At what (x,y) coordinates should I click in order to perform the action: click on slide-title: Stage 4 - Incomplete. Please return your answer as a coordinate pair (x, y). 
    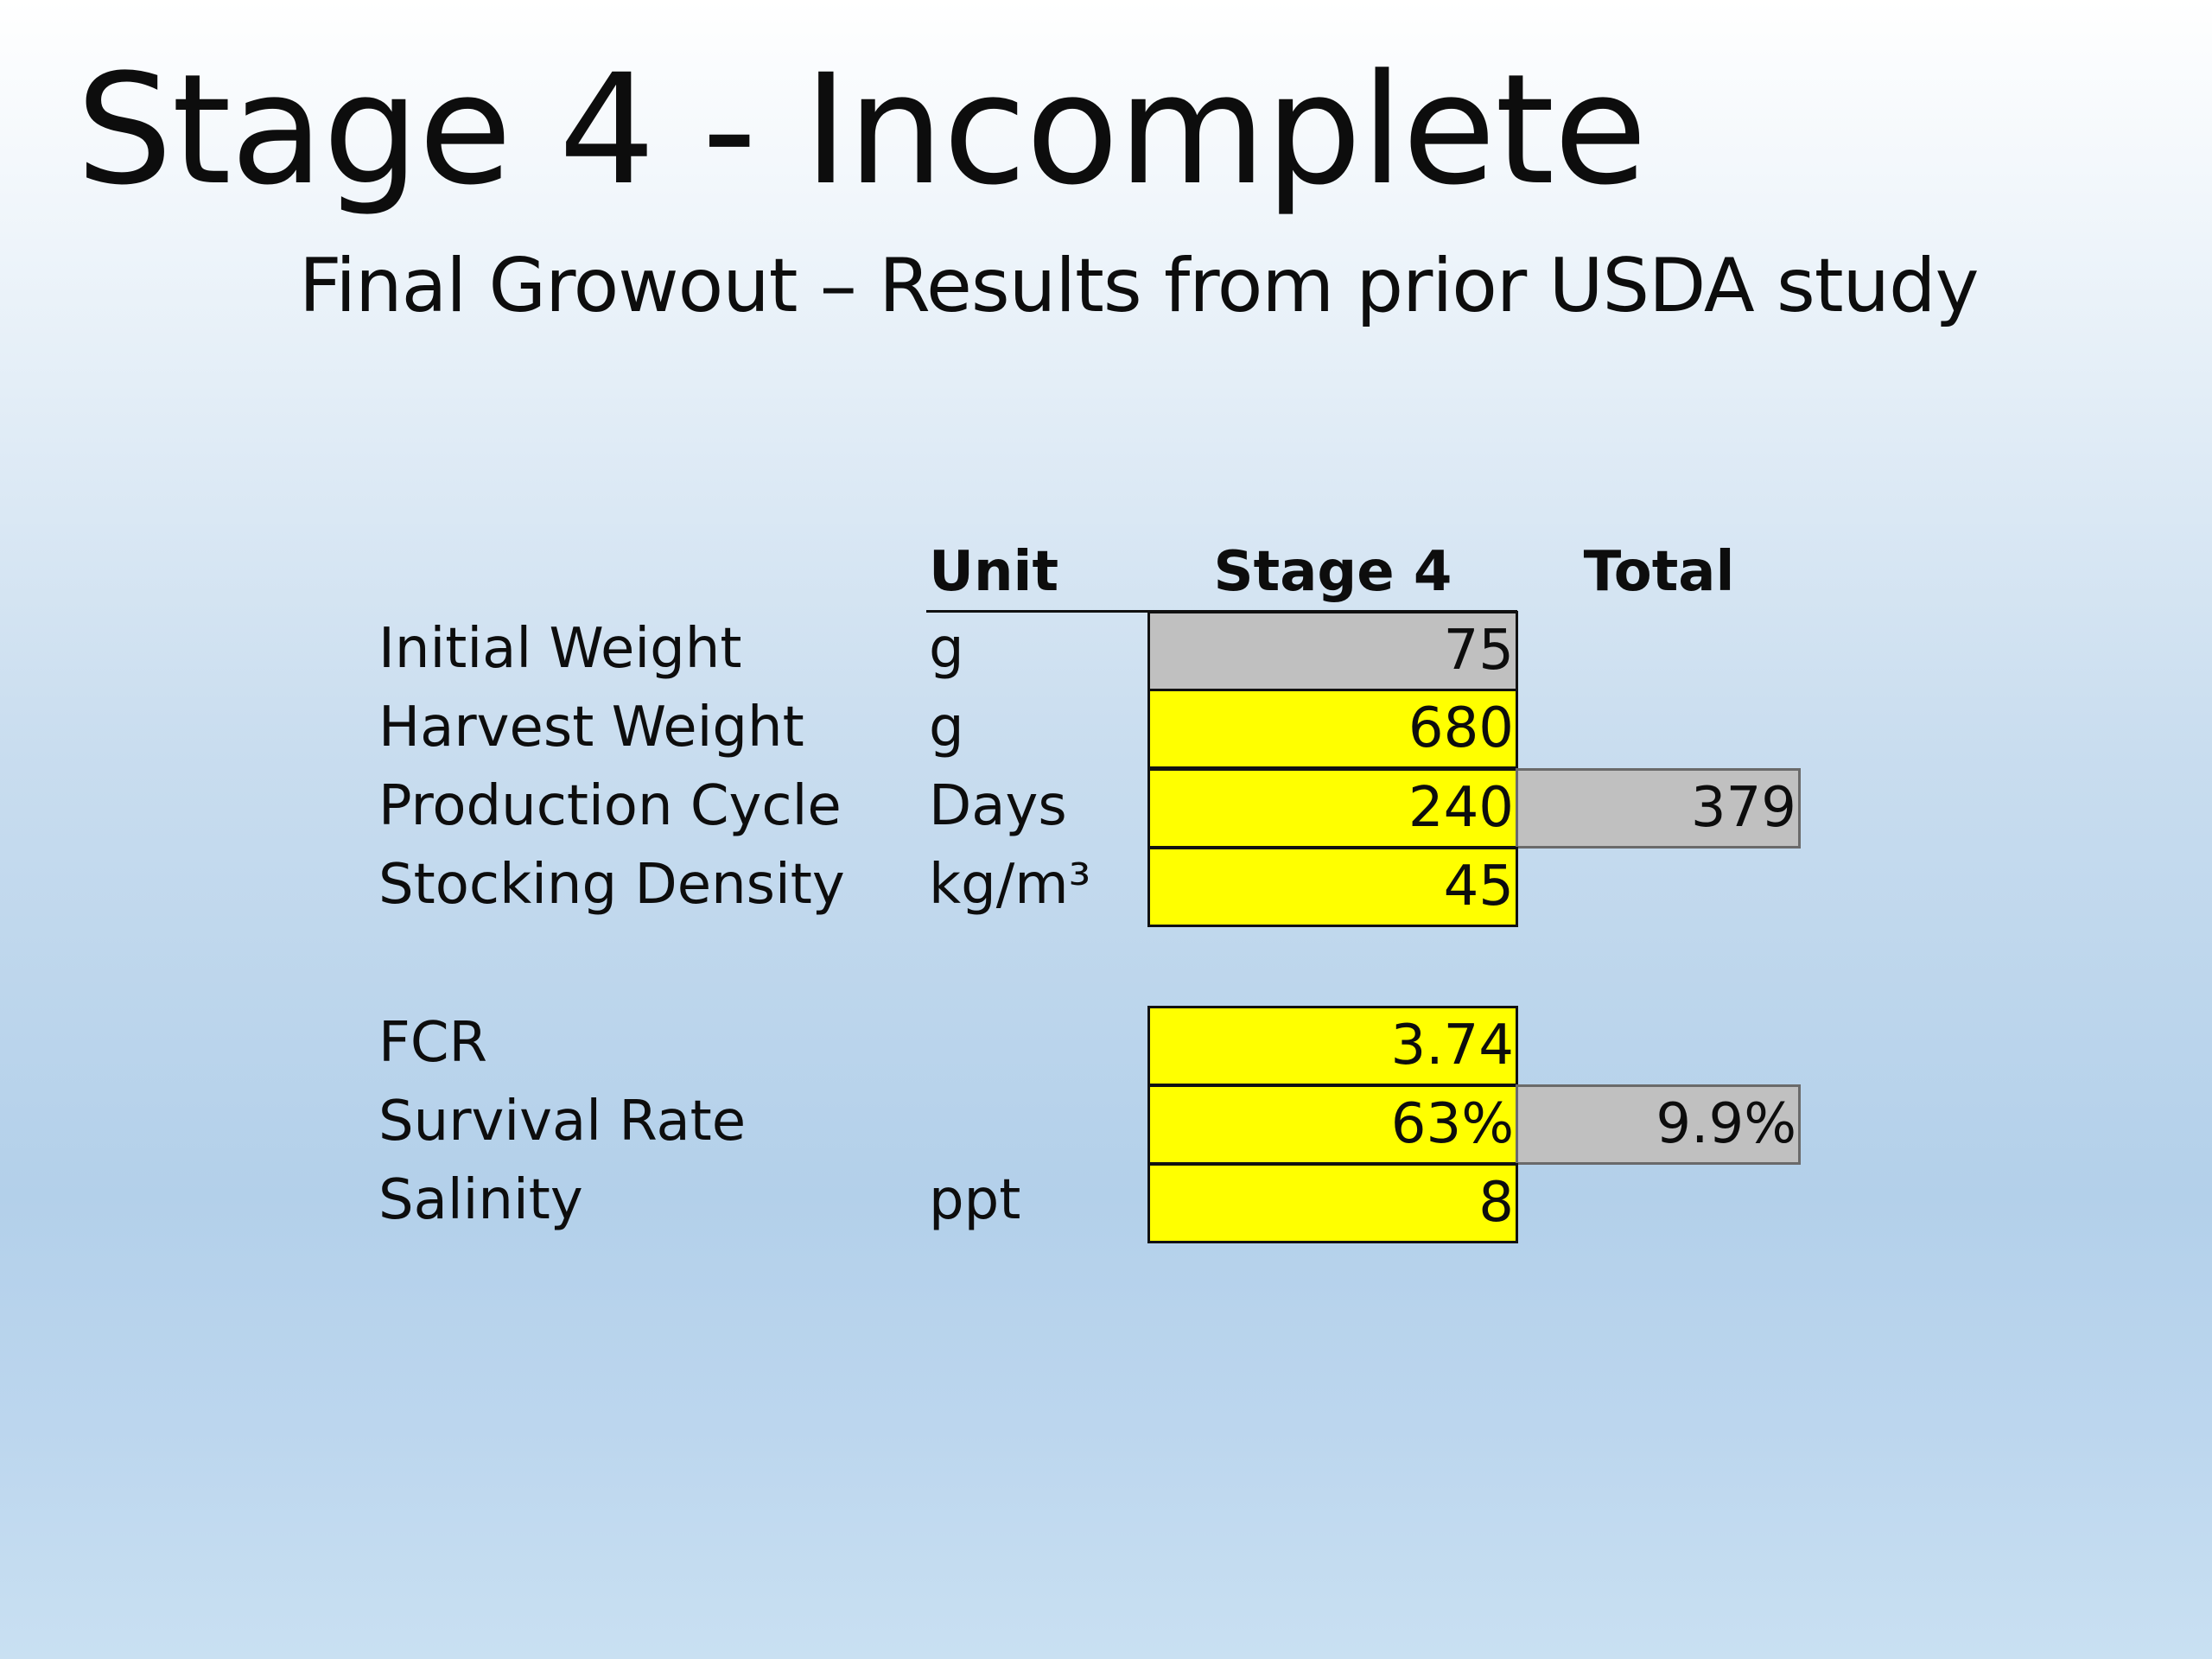
    Looking at the image, I should click on (861, 130).